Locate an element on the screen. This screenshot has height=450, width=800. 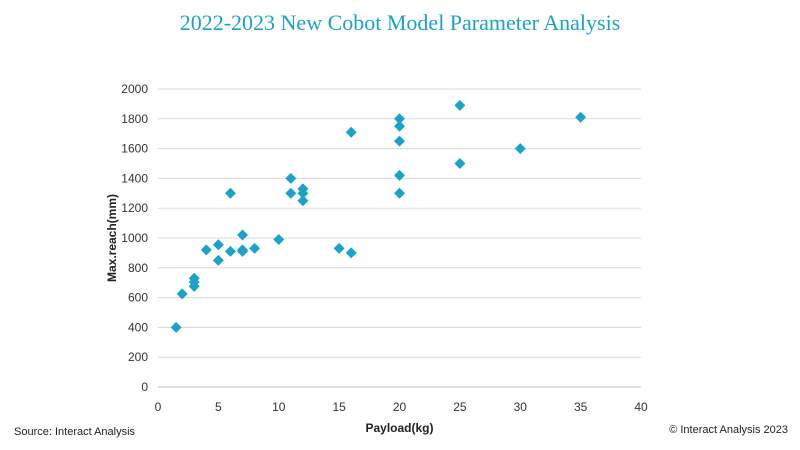
x-tick-label: 0 is located at coordinates (158, 407).